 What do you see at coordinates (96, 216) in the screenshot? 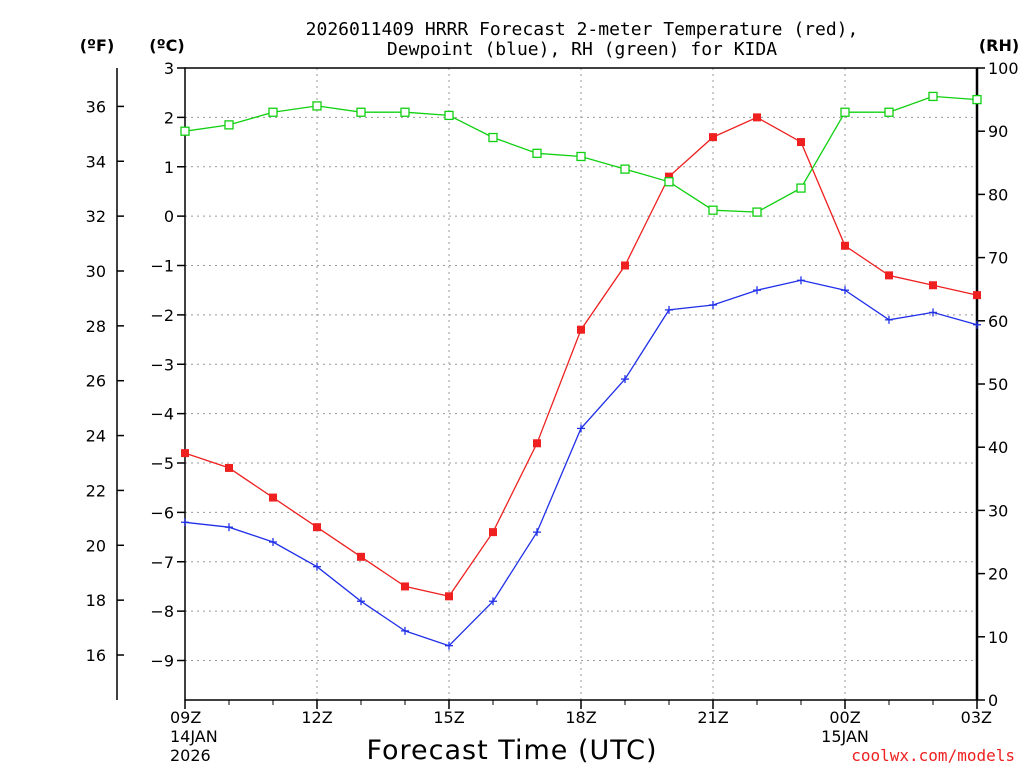
I see `fahrenheit-tick-label: 32` at bounding box center [96, 216].